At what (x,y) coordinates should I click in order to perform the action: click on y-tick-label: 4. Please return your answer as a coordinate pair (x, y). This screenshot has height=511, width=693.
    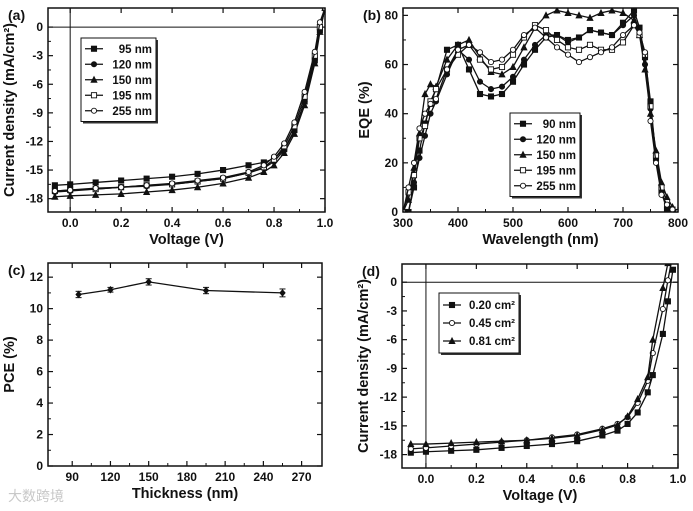
    Looking at the image, I should click on (39, 403).